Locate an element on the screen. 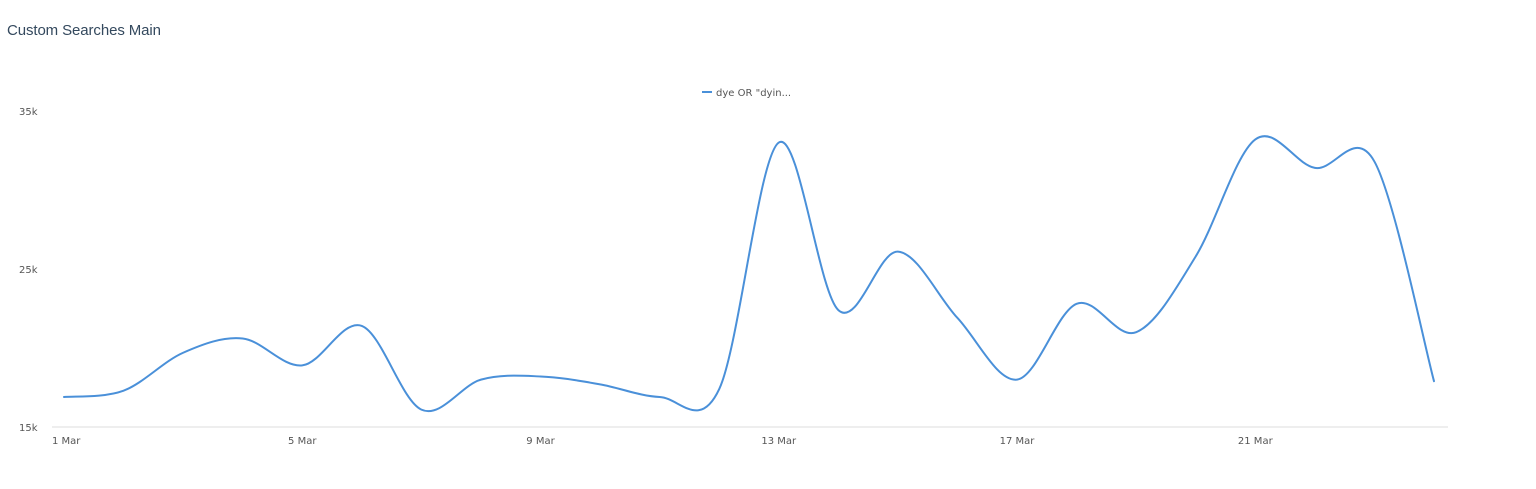 The width and height of the screenshot is (1536, 489). x-tick-label: 9 Mar is located at coordinates (540, 441).